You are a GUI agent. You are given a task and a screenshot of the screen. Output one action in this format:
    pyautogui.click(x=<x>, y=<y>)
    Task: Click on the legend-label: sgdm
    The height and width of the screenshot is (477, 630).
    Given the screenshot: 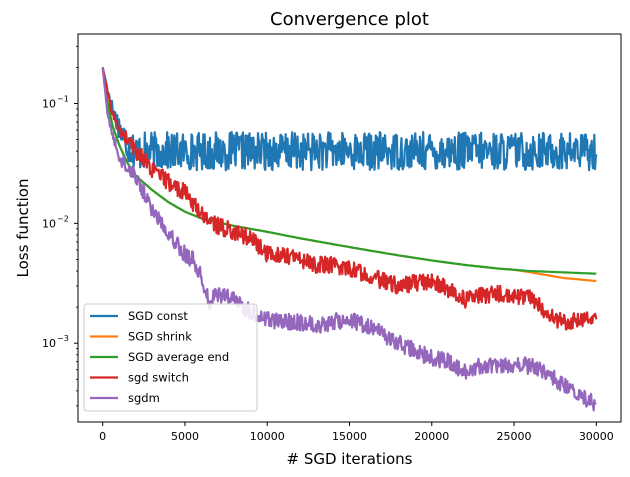 What is the action you would take?
    pyautogui.click(x=144, y=398)
    